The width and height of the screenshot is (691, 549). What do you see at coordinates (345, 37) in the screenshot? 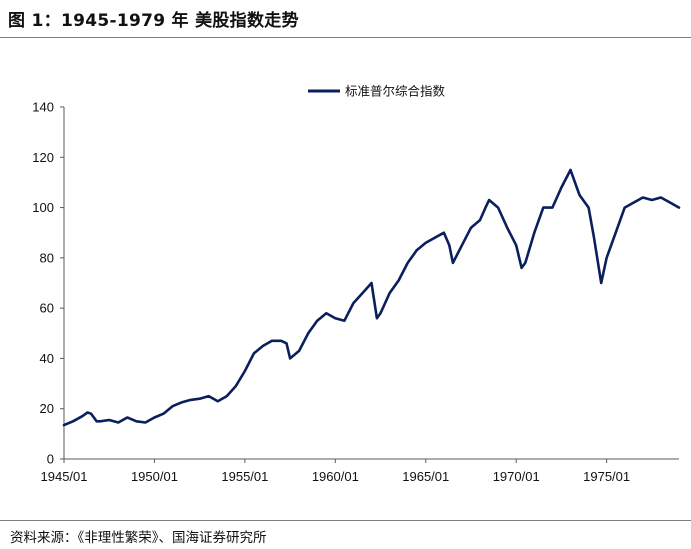
I see `title-divider` at bounding box center [345, 37].